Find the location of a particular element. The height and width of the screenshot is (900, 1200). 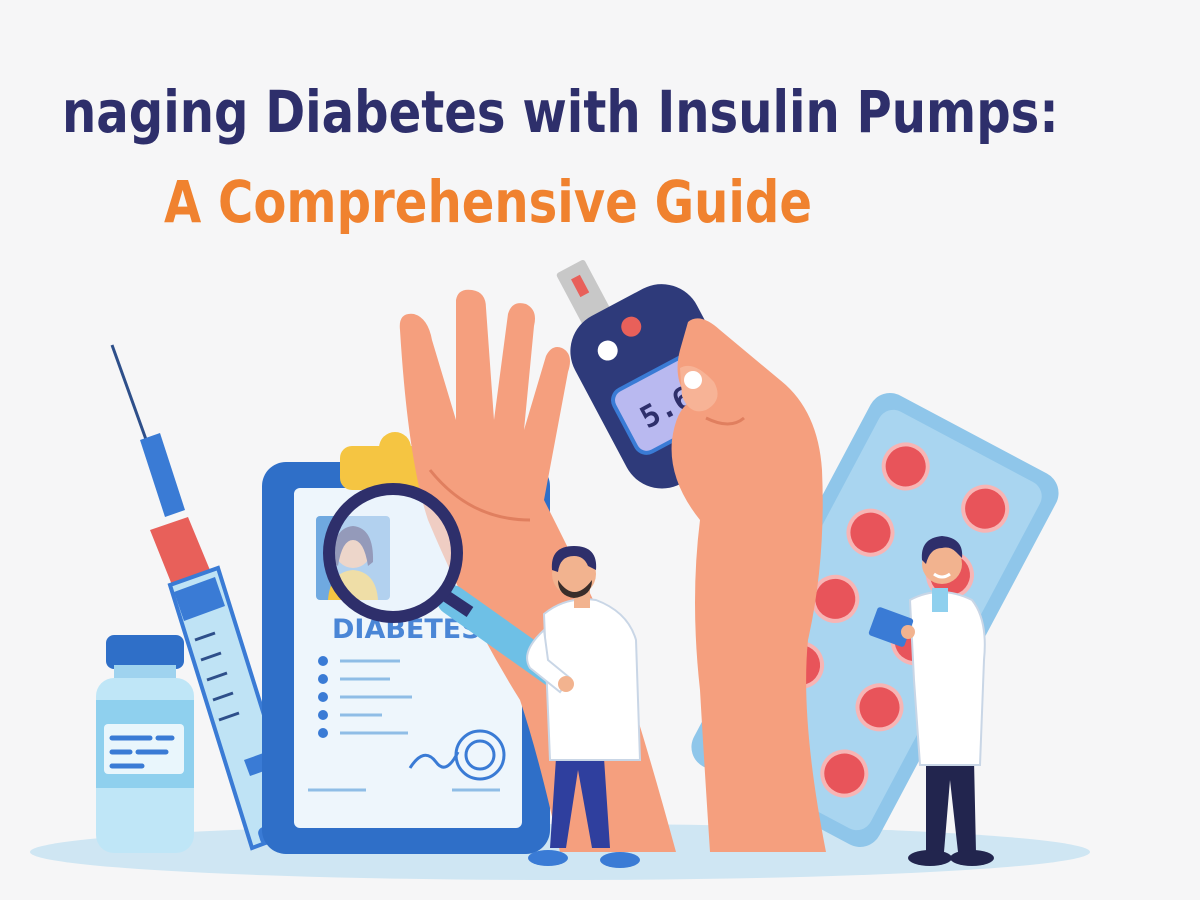

holding-hand-icon is located at coordinates (748, 585).